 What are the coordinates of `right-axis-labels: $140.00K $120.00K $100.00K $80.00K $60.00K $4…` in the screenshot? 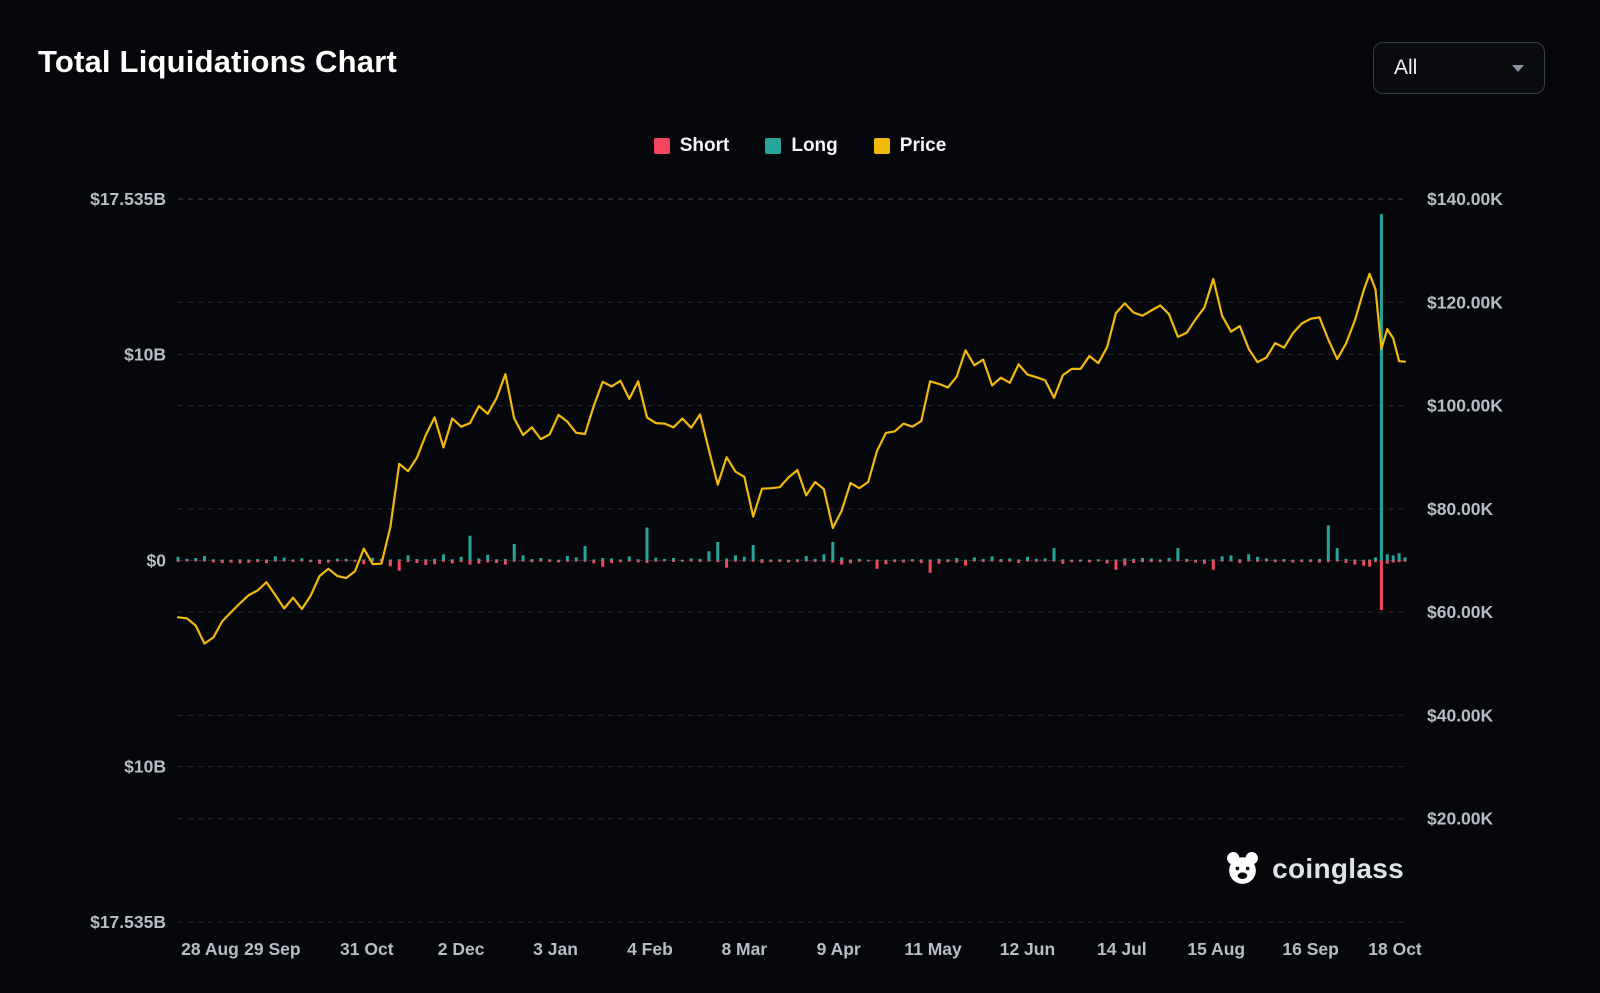 It's located at (1465, 509).